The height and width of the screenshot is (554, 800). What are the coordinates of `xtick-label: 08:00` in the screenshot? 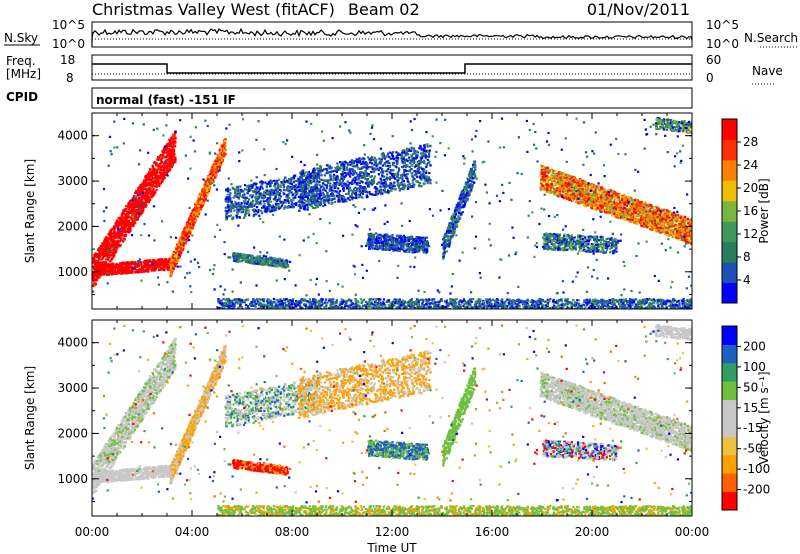 It's located at (292, 532).